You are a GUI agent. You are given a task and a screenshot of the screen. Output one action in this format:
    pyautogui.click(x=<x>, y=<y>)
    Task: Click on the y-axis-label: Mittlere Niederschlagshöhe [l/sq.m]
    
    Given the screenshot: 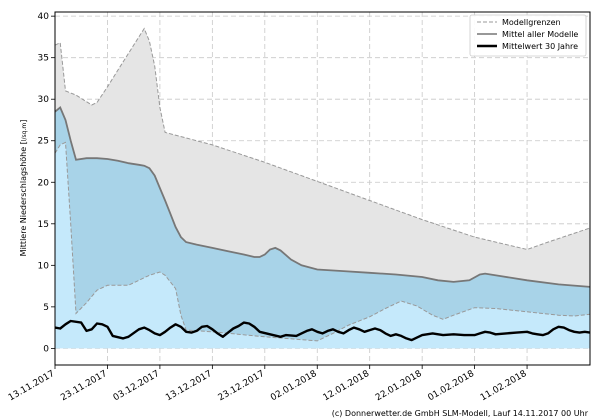 What is the action you would take?
    pyautogui.click(x=23, y=188)
    